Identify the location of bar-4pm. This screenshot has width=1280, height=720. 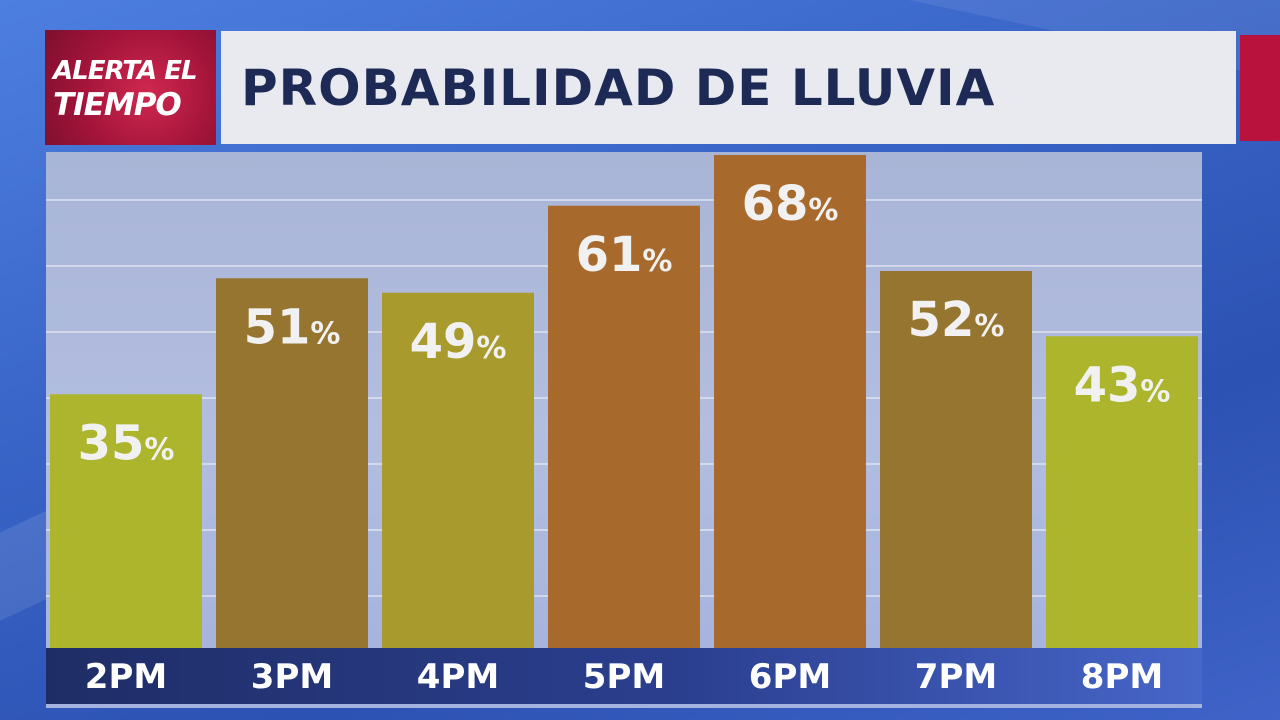
(458, 470).